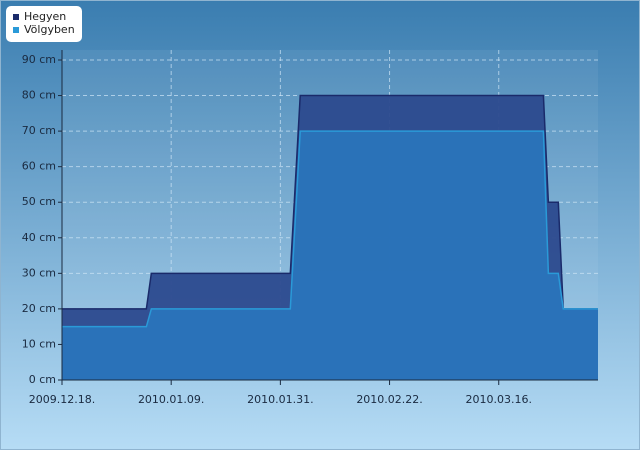 The image size is (640, 450). What do you see at coordinates (39, 166) in the screenshot?
I see `y-tick-label: 60 cm` at bounding box center [39, 166].